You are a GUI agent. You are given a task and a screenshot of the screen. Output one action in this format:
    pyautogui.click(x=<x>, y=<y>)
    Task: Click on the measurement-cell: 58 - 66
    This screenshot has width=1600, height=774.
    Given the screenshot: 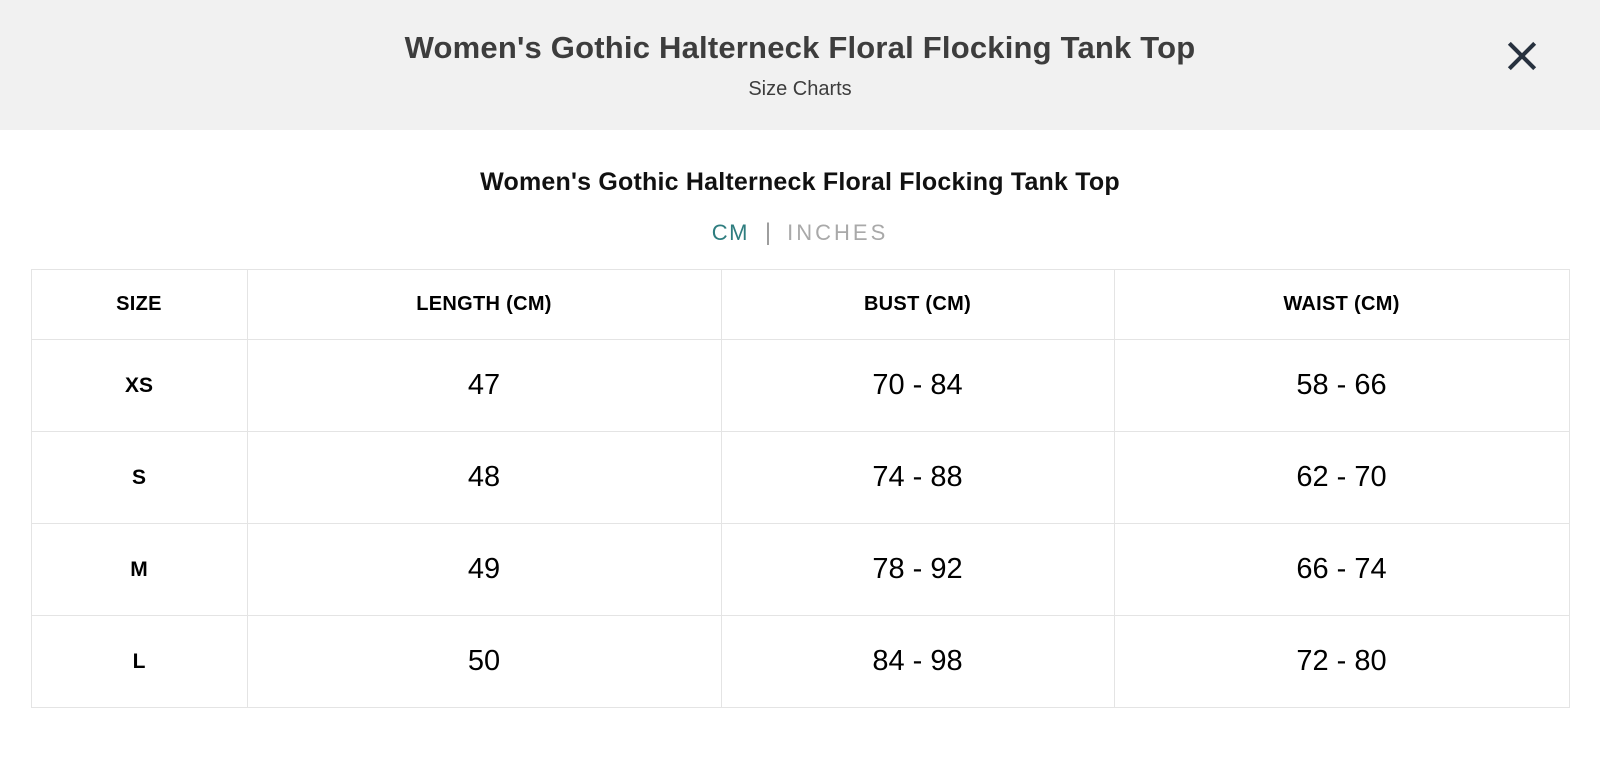 What is the action you would take?
    pyautogui.click(x=1341, y=385)
    